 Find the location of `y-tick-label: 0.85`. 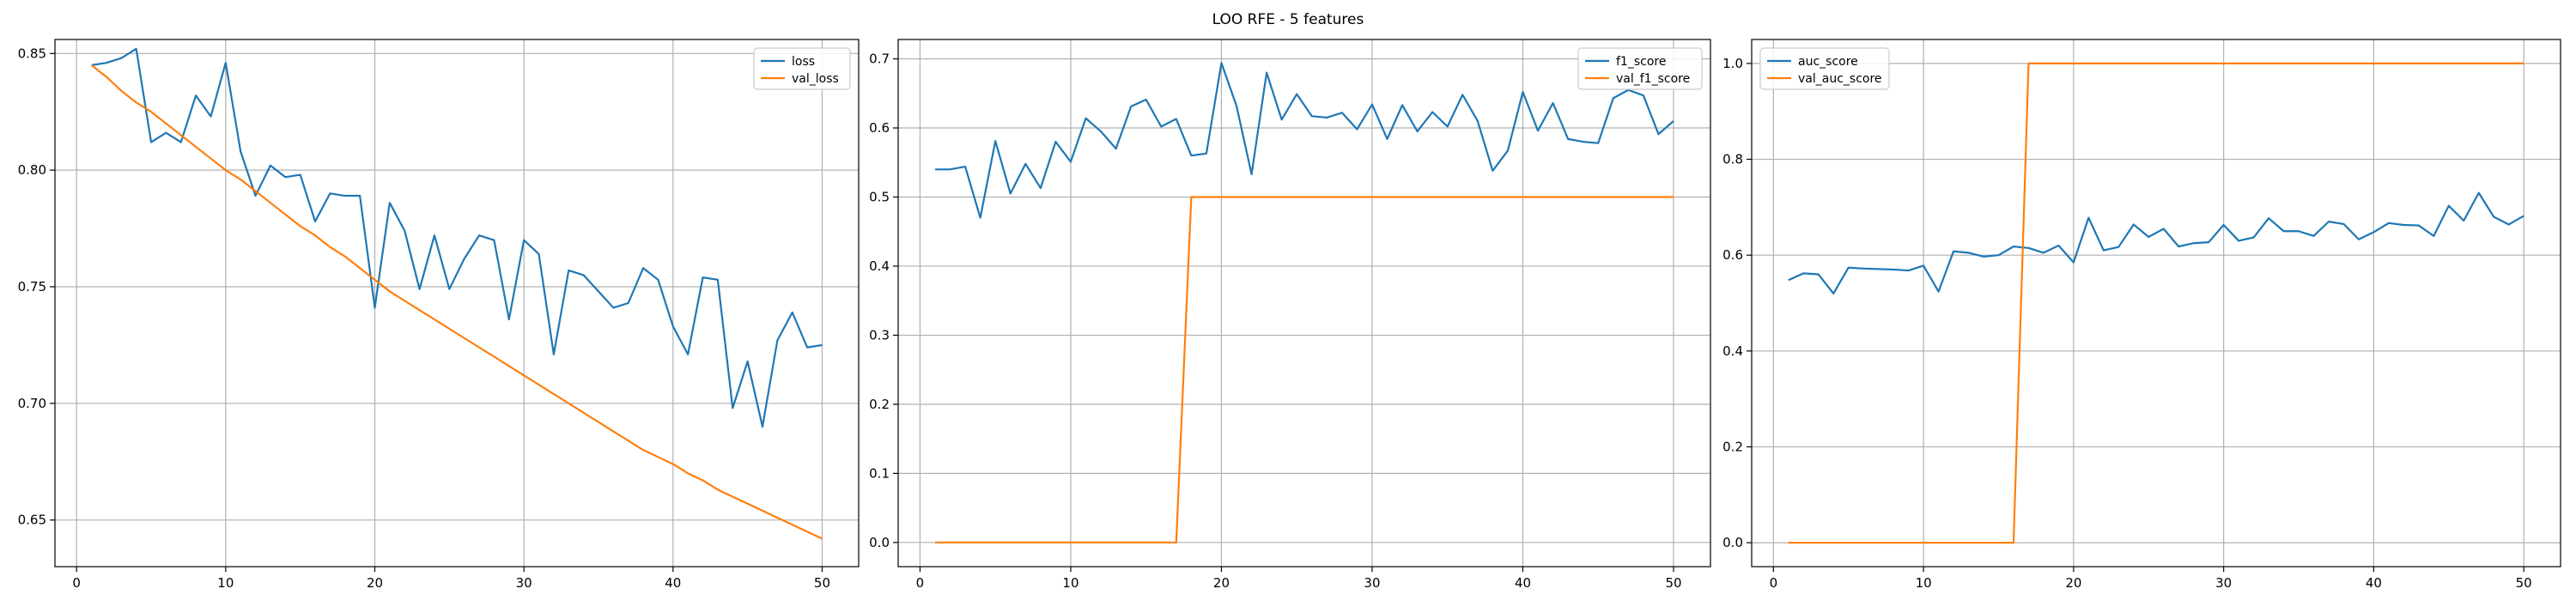

y-tick-label: 0.85 is located at coordinates (32, 53).